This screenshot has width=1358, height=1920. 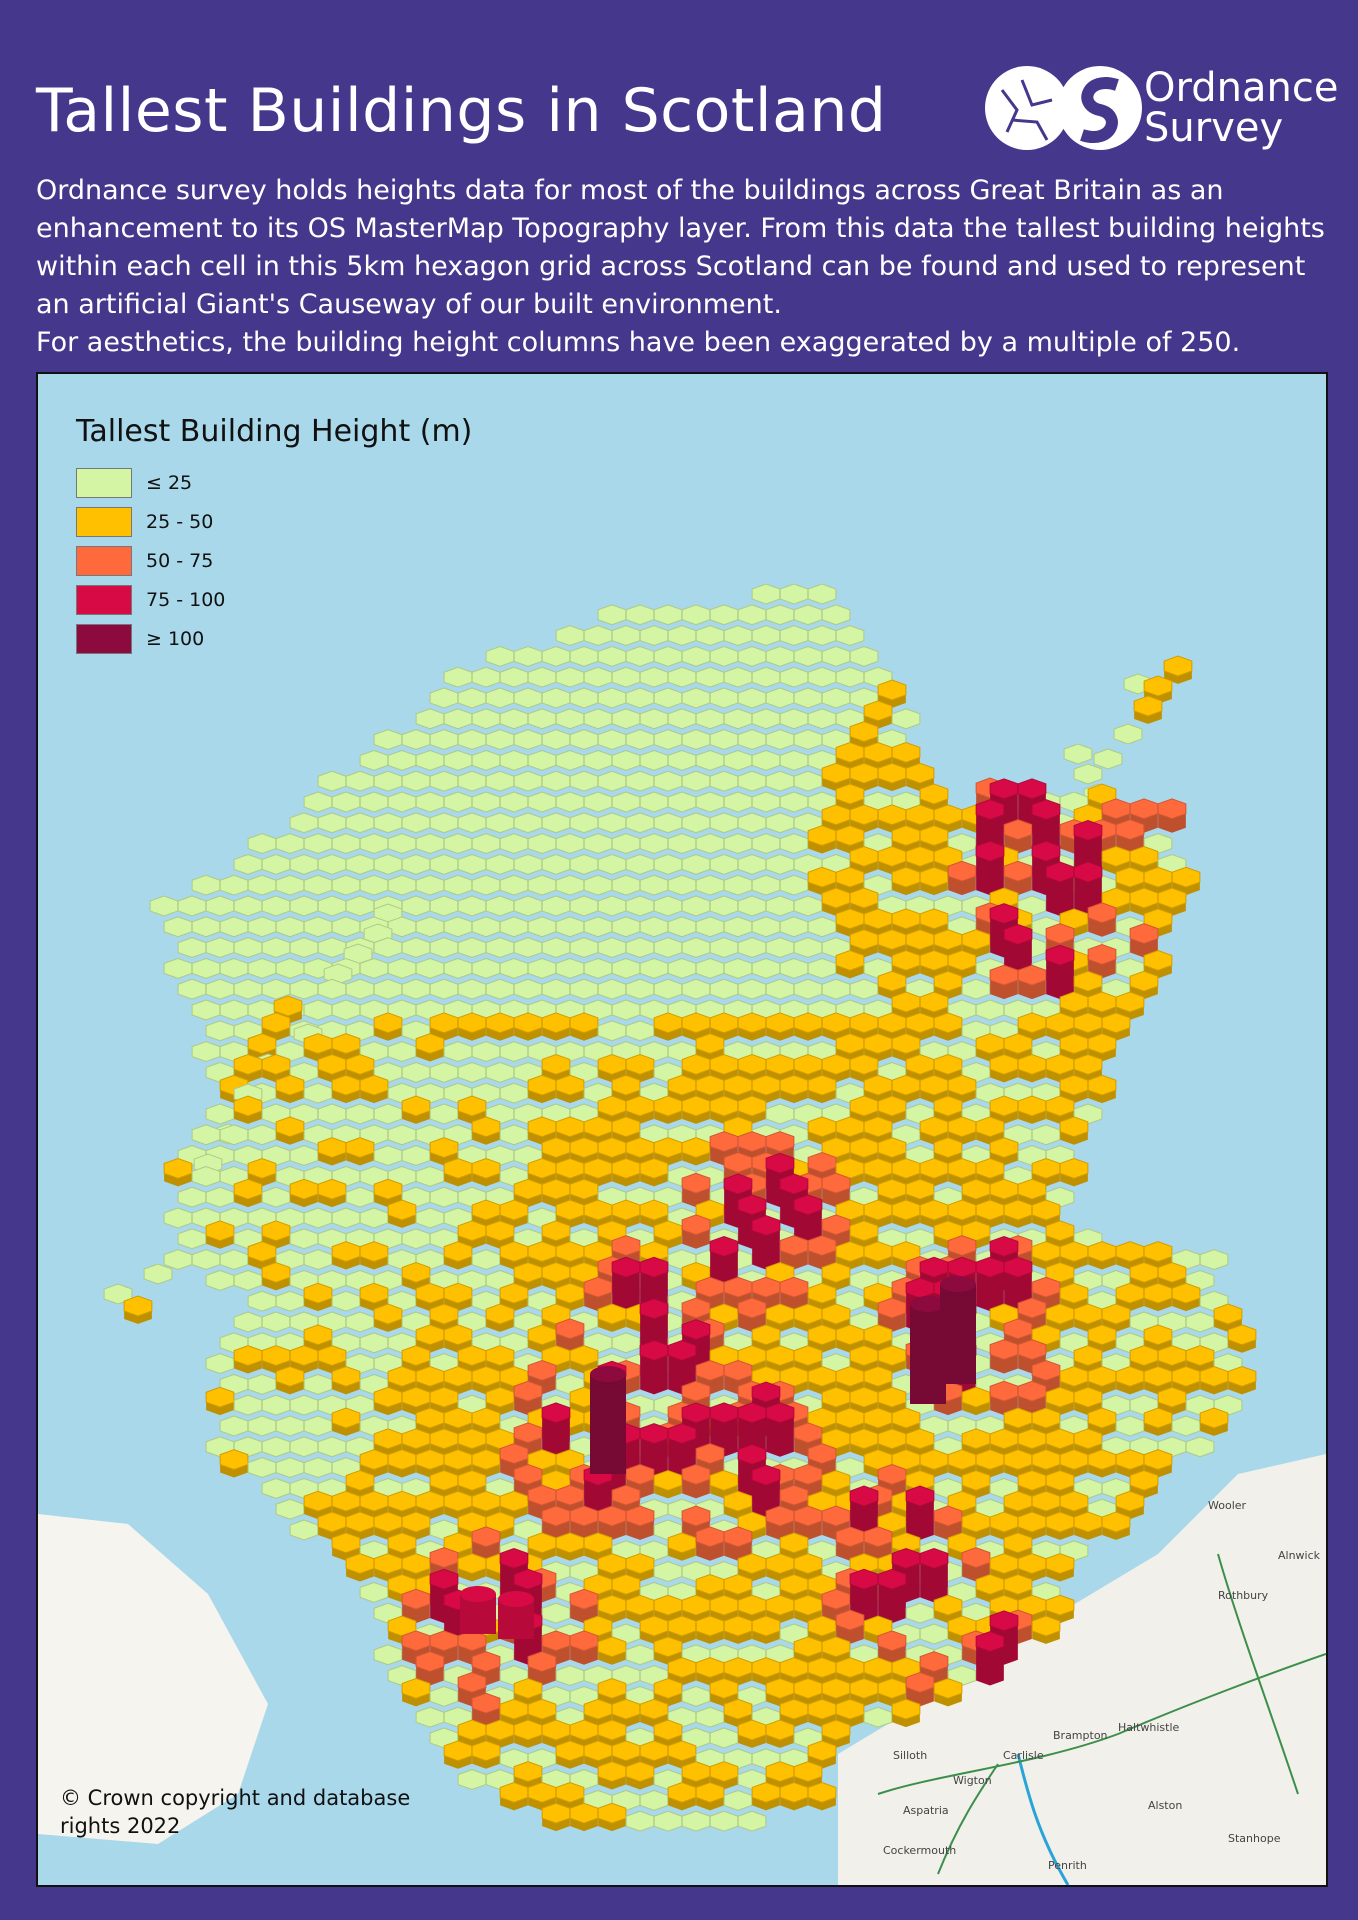 I want to click on legend-item: ≥ 100, so click(x=274, y=638).